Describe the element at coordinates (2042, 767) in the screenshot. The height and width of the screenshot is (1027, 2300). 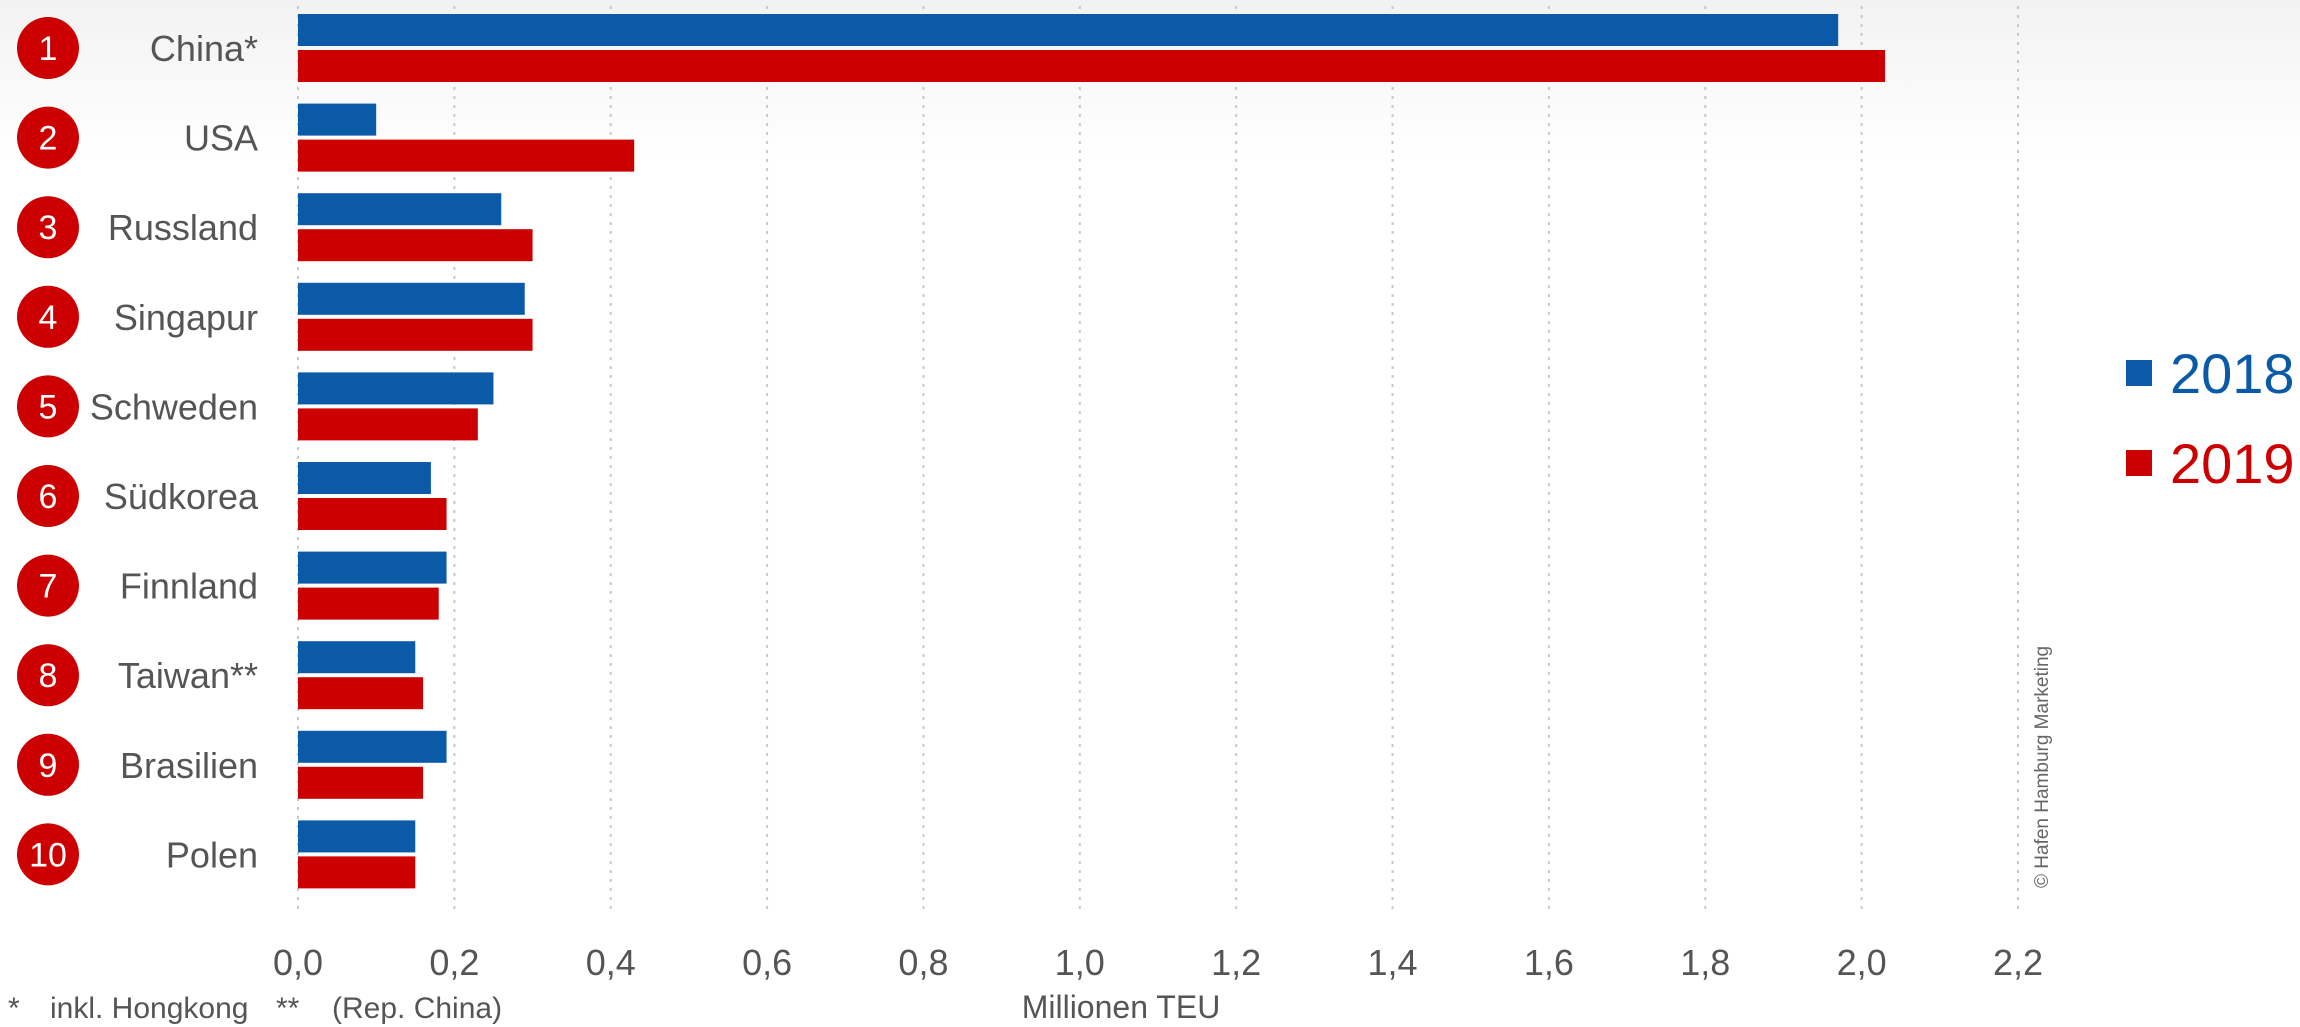
I see `copyright-text: © Hafen Hamburg Marketing` at that location.